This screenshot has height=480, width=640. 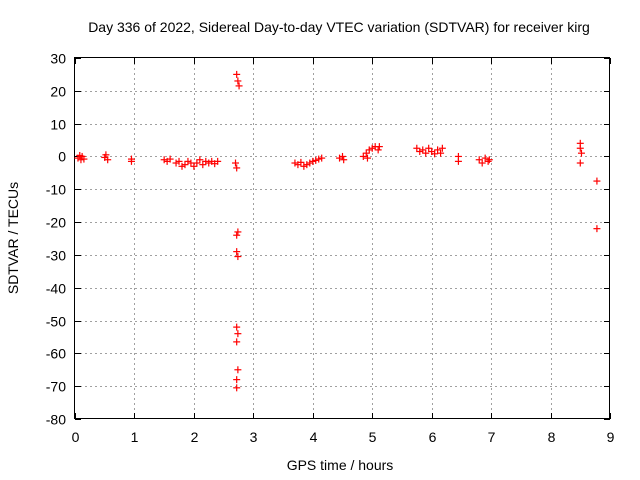 What do you see at coordinates (56, 256) in the screenshot?
I see `y-tick-label: -30` at bounding box center [56, 256].